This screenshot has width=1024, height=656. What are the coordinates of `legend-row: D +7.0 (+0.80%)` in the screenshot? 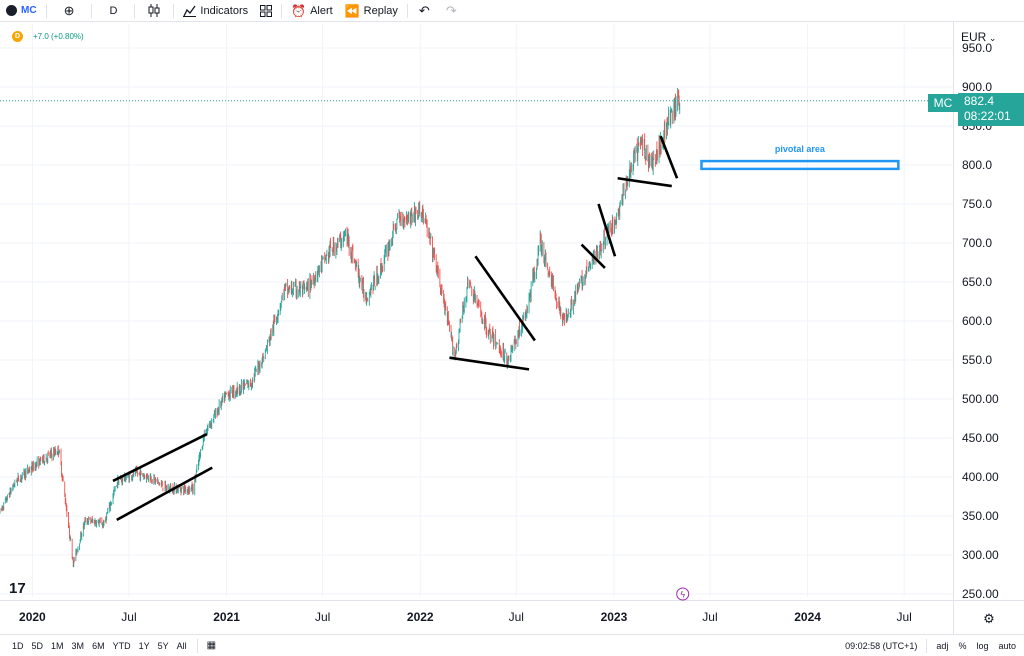 It's located at (48, 36).